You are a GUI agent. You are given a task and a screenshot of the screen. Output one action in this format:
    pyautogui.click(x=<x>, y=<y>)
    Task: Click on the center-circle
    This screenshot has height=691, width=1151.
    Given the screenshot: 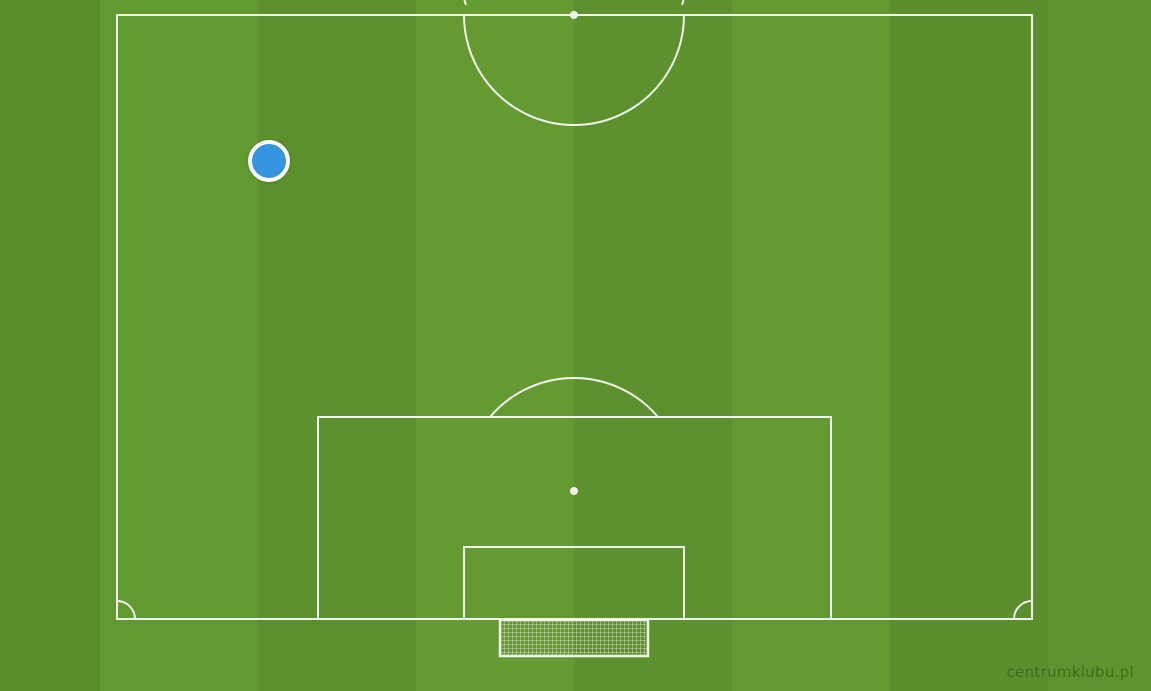 What is the action you would take?
    pyautogui.click(x=574, y=70)
    